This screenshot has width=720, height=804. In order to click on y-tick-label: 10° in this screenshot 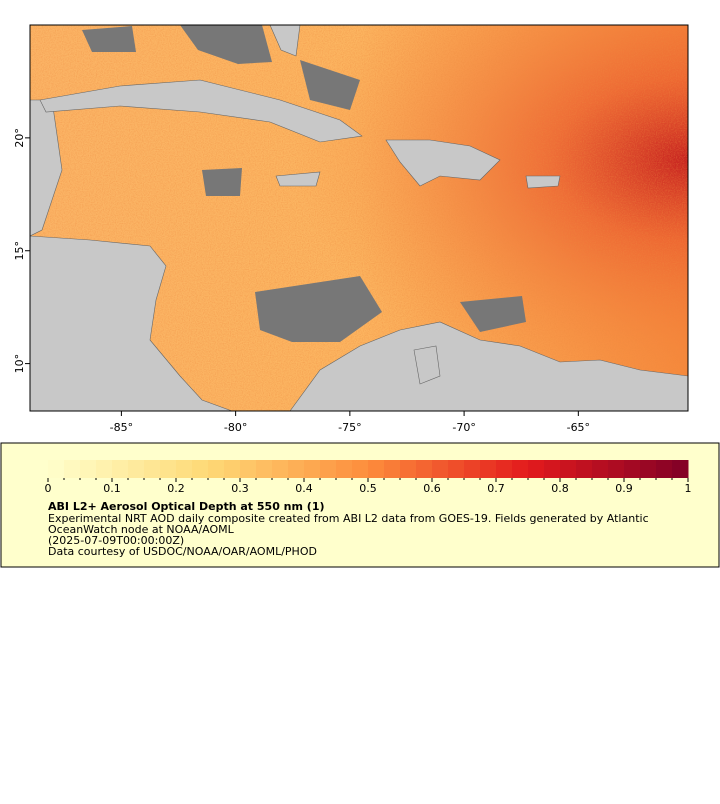, I will do `click(19, 364)`.